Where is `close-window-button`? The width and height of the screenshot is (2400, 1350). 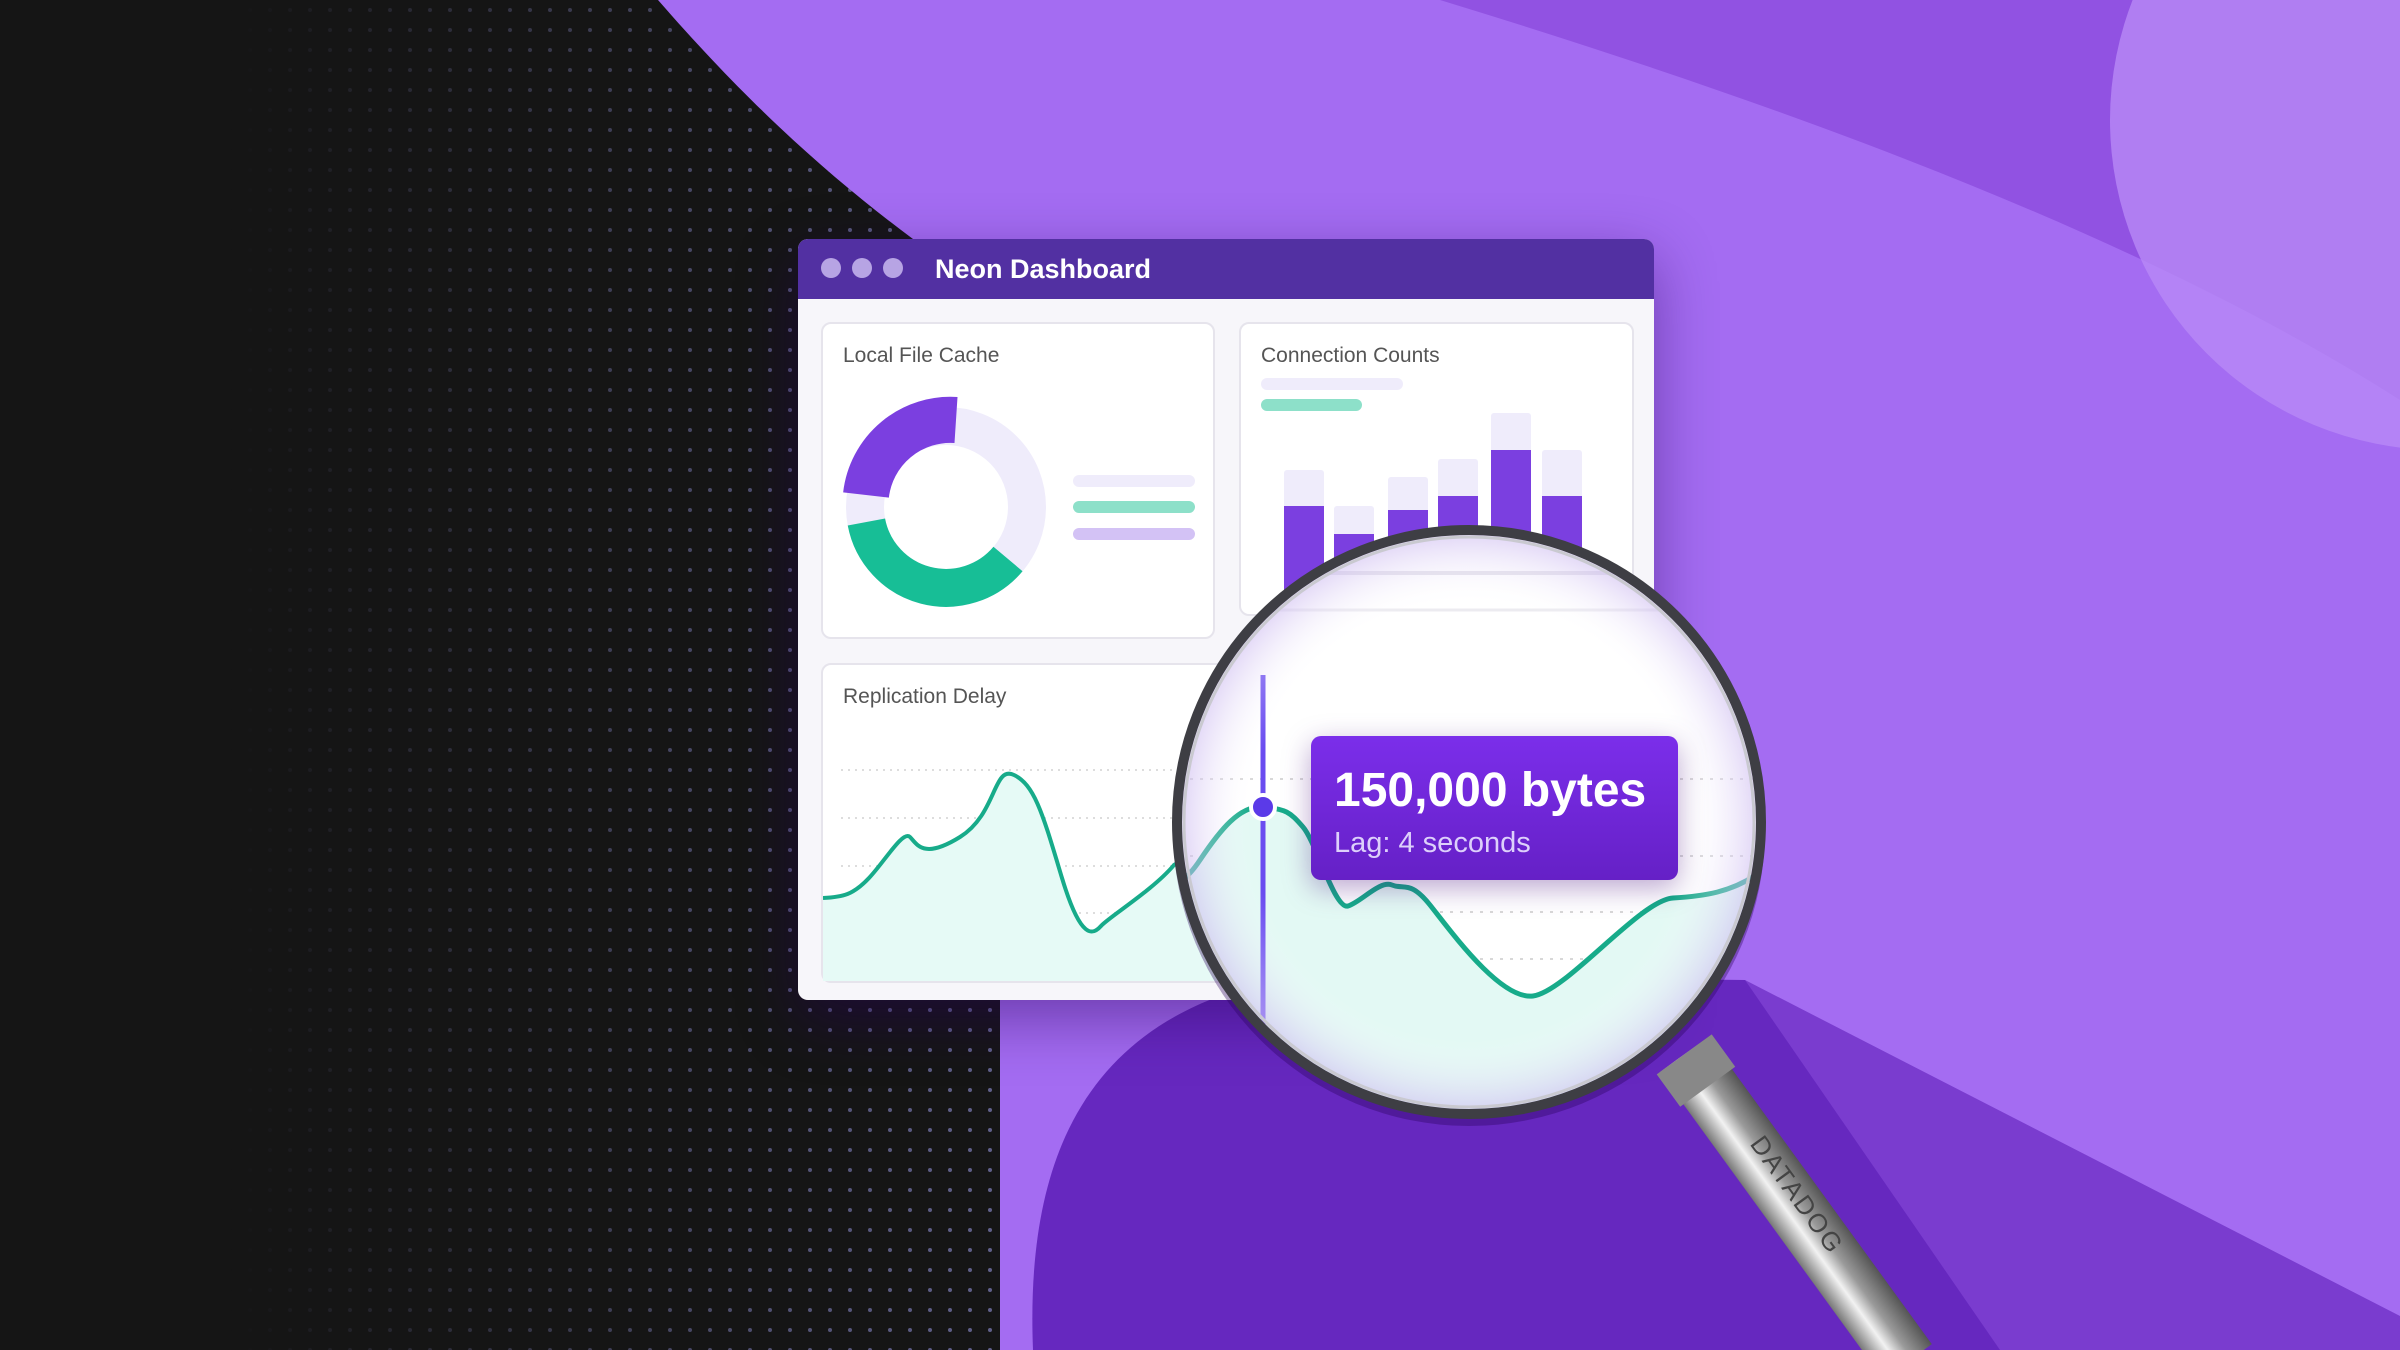 close-window-button is located at coordinates (831, 268).